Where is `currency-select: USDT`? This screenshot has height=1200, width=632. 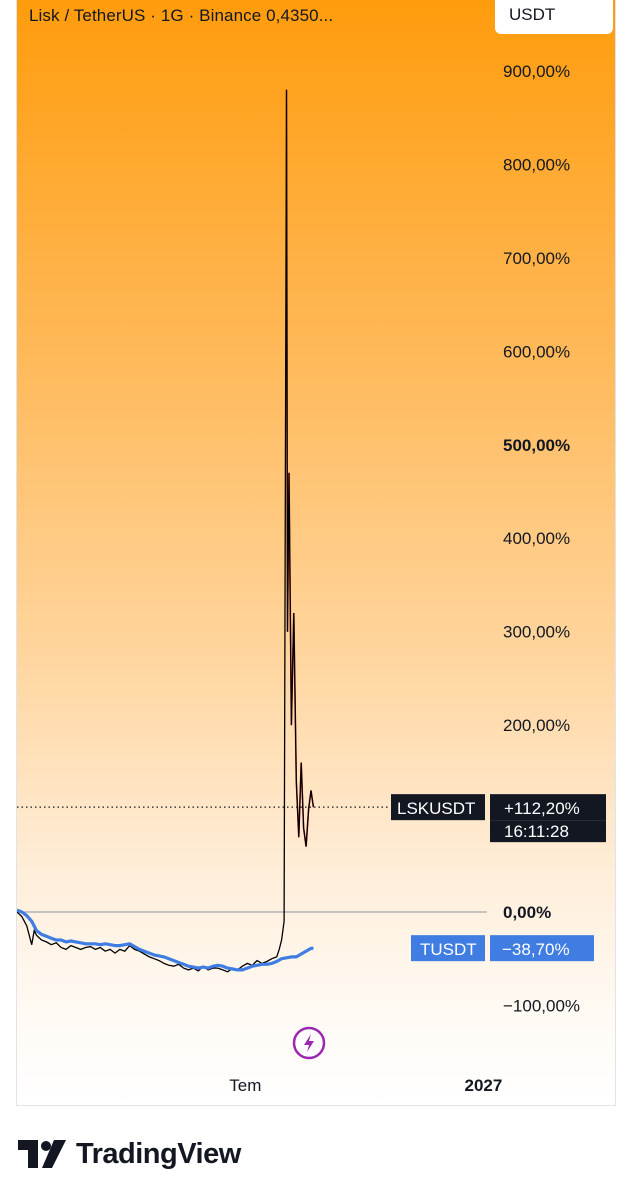
currency-select: USDT is located at coordinates (554, 17).